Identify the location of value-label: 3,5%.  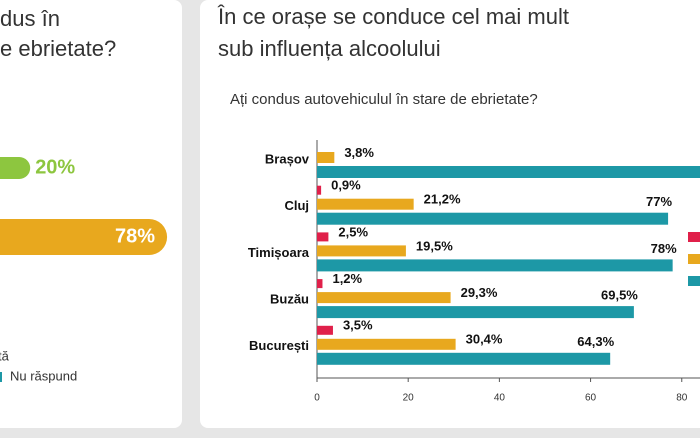
(358, 325).